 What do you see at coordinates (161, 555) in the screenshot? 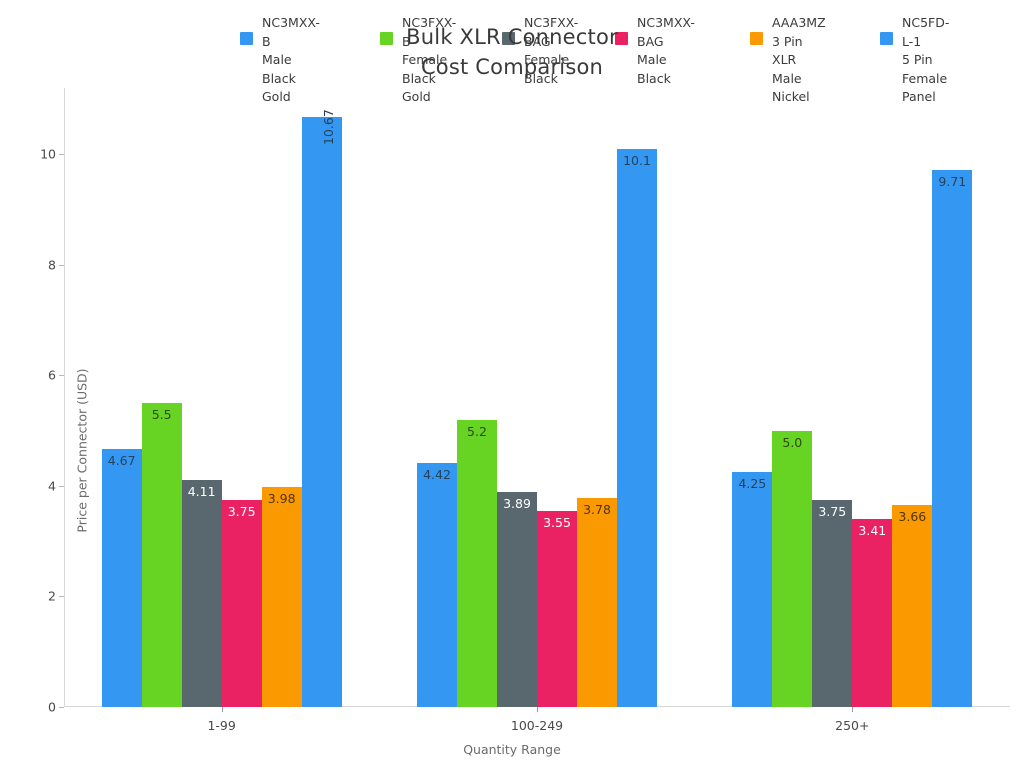
I see `bar: 5.5` at bounding box center [161, 555].